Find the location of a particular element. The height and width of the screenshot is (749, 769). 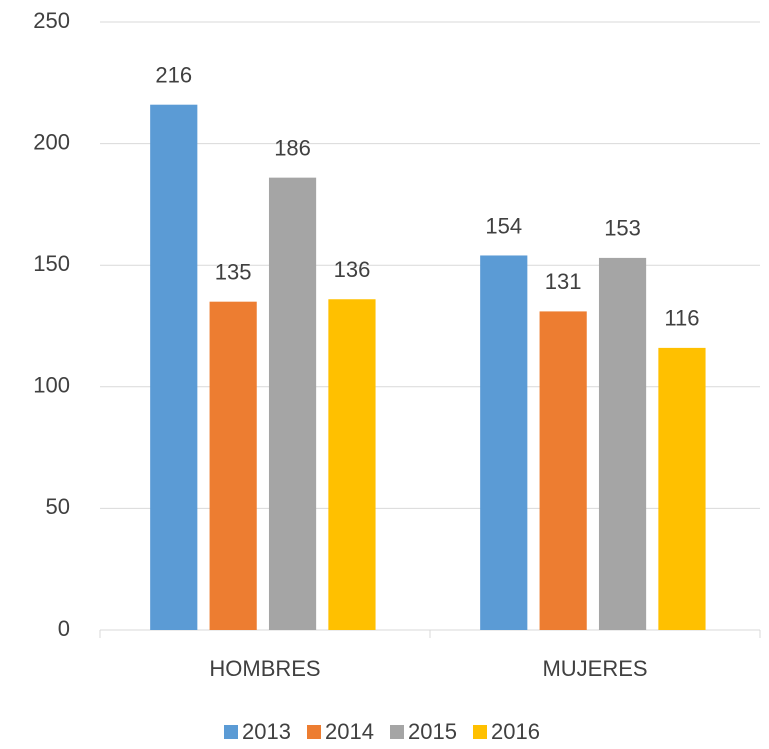

data-label: 154 is located at coordinates (503, 225).